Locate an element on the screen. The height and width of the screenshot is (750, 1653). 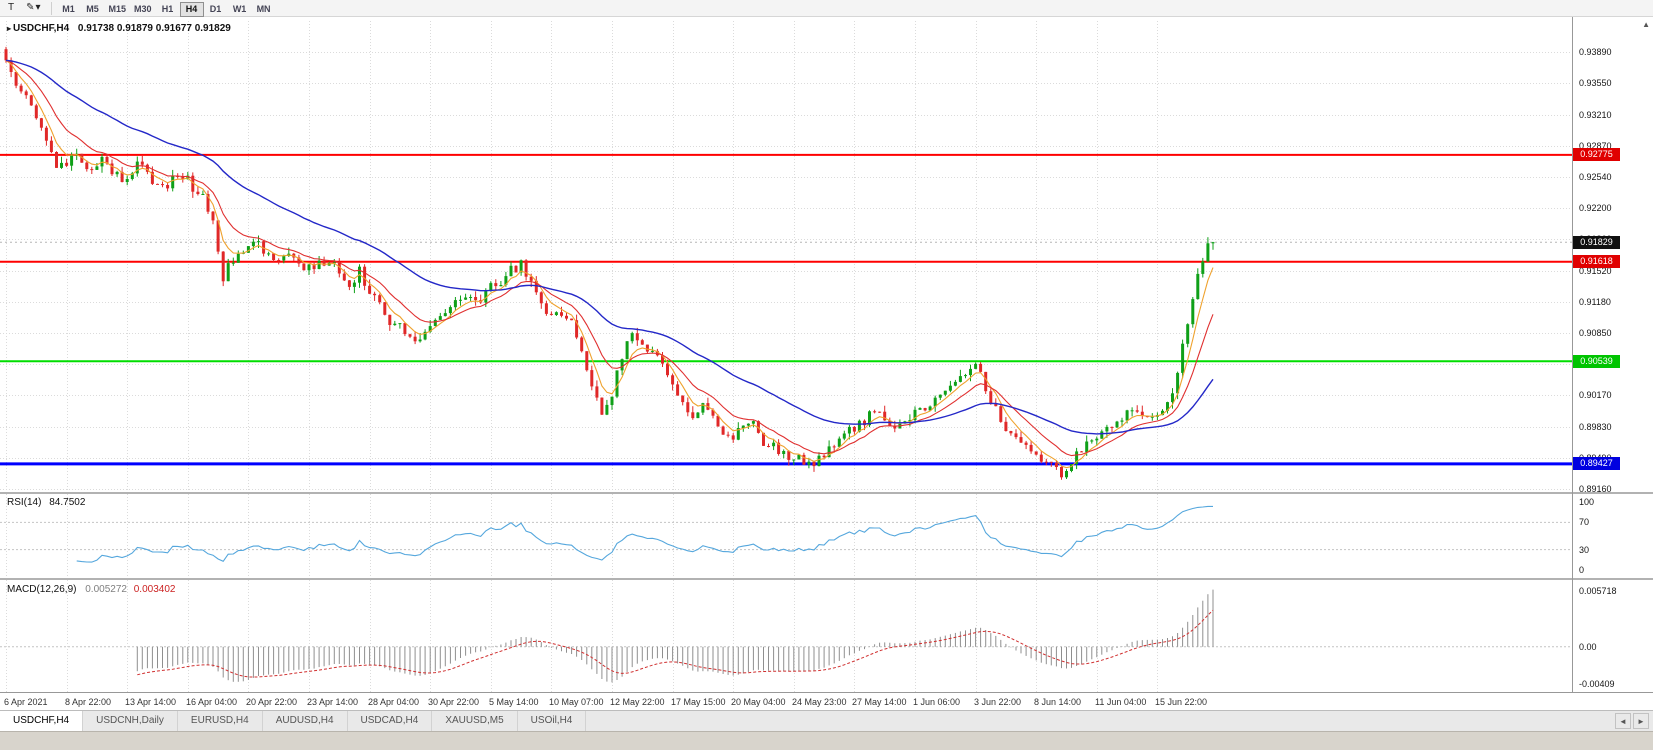
time-axis-label: 6 Apr 2021 is located at coordinates (26, 702).